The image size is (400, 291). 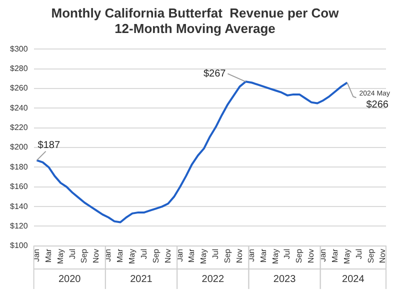 I want to click on y-tick-label: $160, so click(x=19, y=187).